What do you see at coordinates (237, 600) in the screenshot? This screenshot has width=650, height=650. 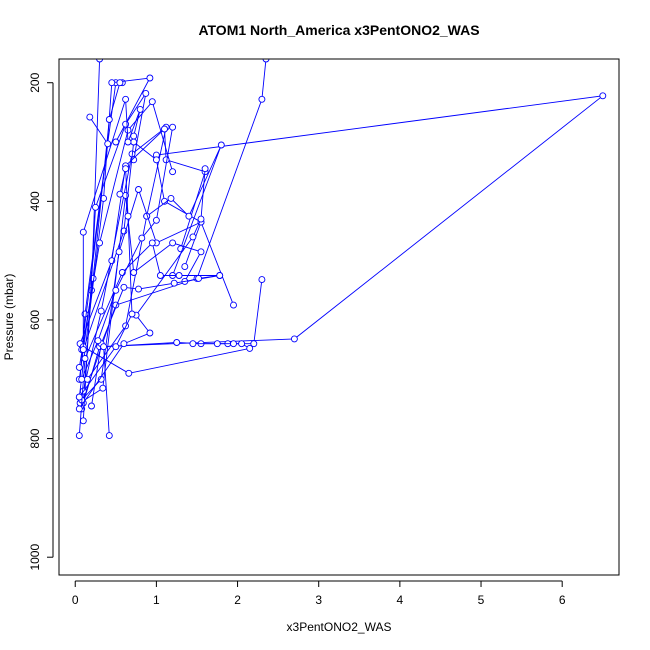 I see `x-tick-label: 2` at bounding box center [237, 600].